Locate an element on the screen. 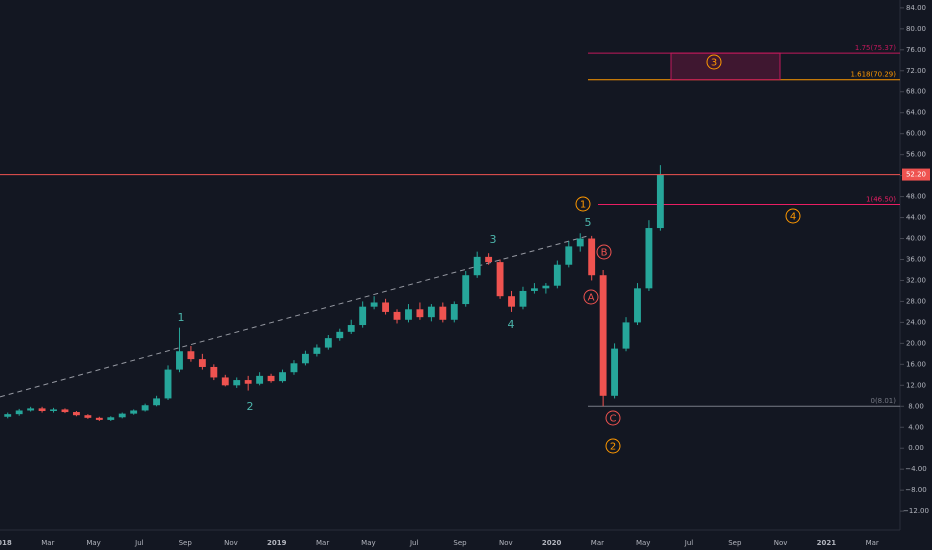 The width and height of the screenshot is (932, 550). y-tick-label: 48.00 is located at coordinates (916, 197).